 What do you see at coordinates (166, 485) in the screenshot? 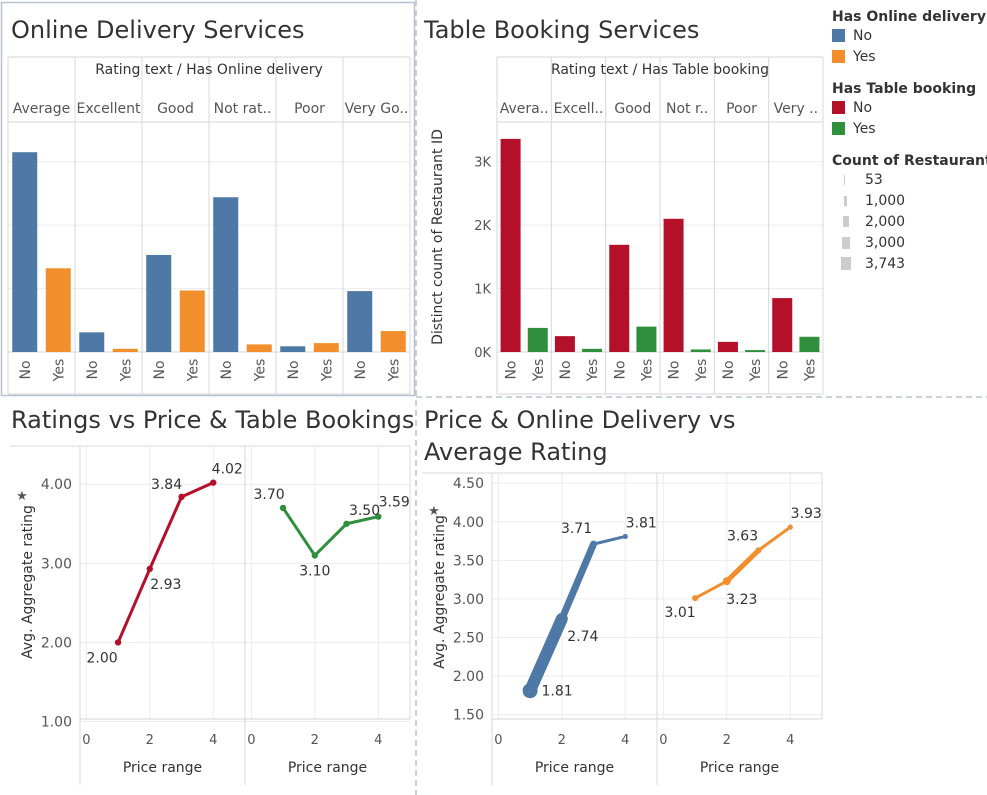
I see `data-label: 3.84` at bounding box center [166, 485].